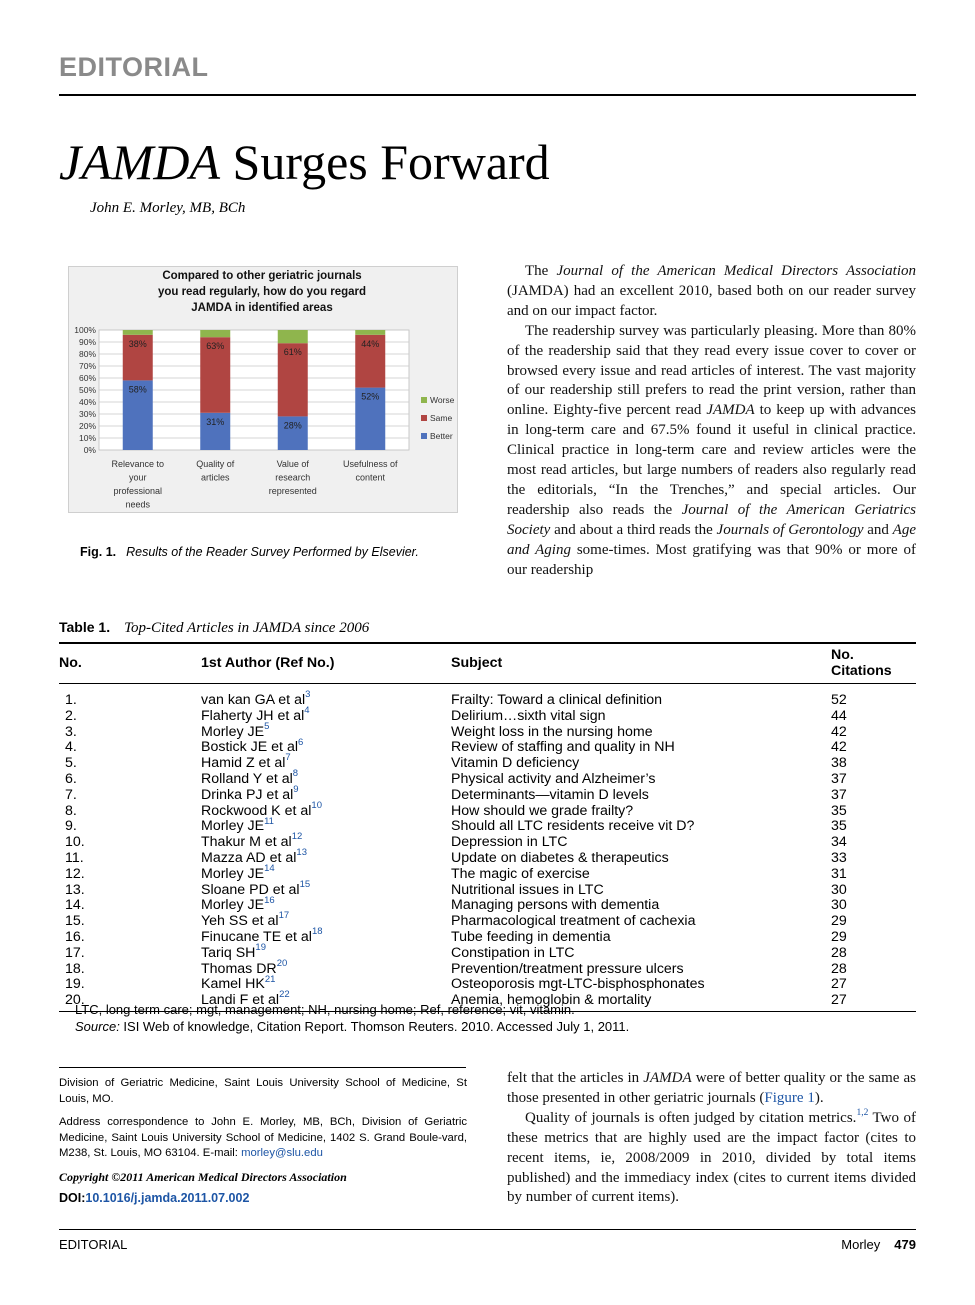  What do you see at coordinates (789, 1097) in the screenshot?
I see `figure-1-link: Figure 1` at bounding box center [789, 1097].